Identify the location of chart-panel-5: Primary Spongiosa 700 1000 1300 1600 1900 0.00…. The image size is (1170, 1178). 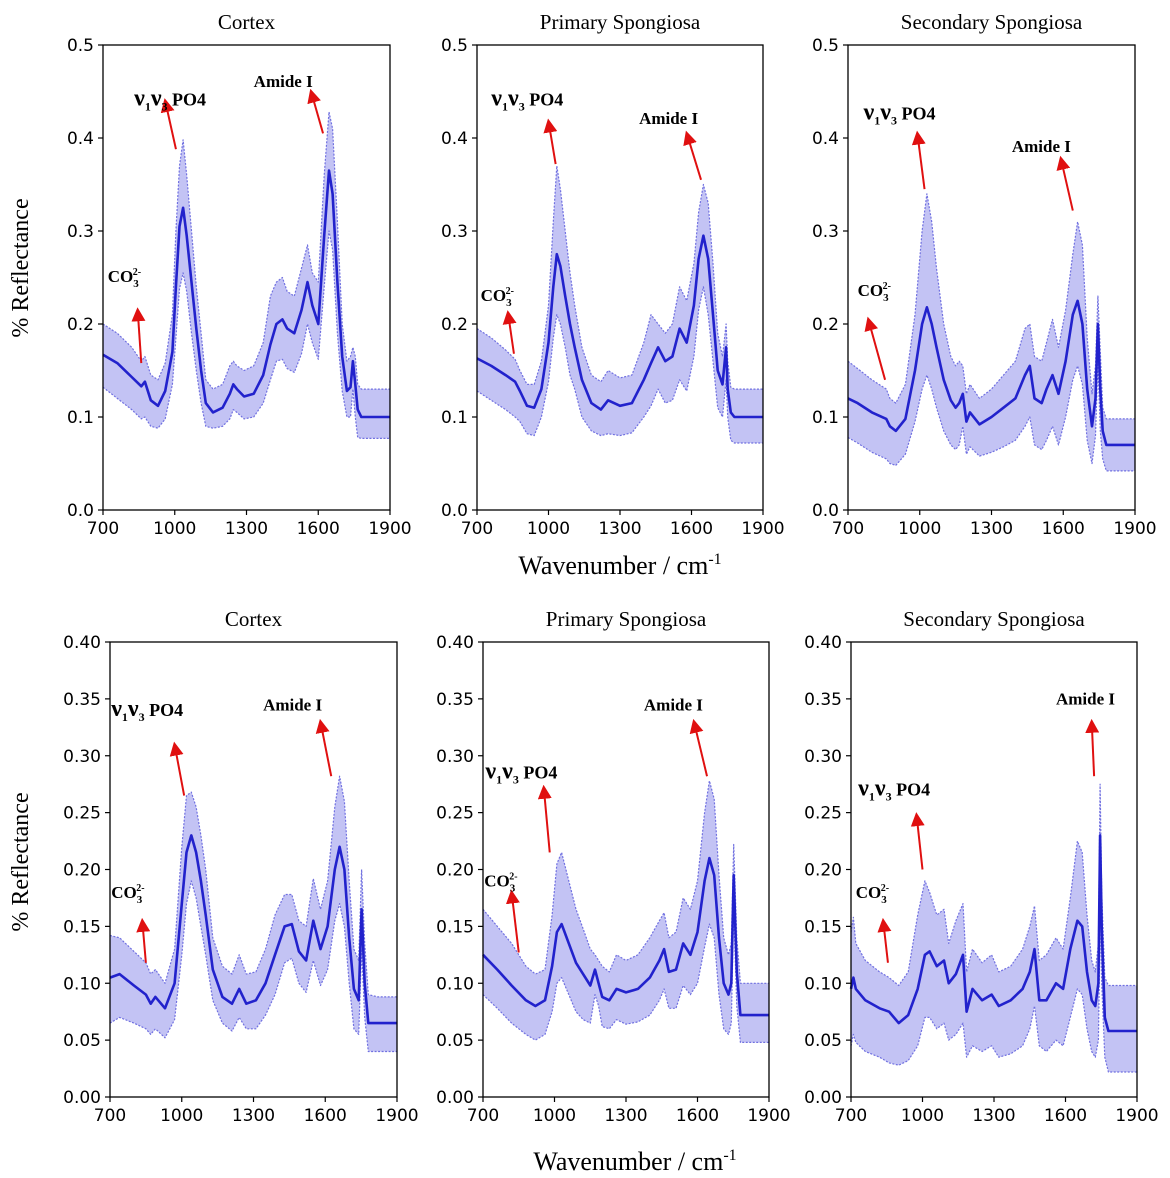
(613, 866).